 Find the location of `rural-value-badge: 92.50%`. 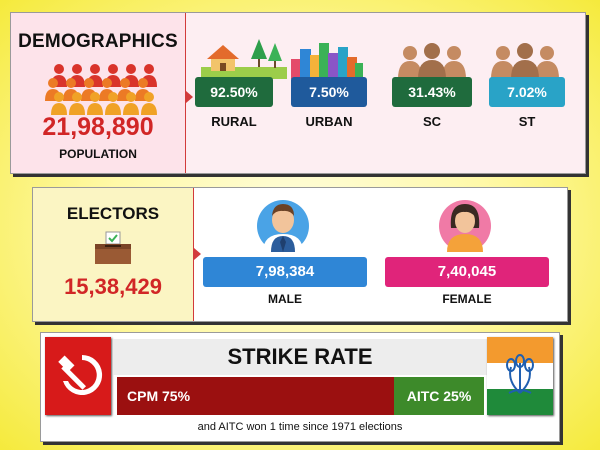

rural-value-badge: 92.50% is located at coordinates (234, 92).